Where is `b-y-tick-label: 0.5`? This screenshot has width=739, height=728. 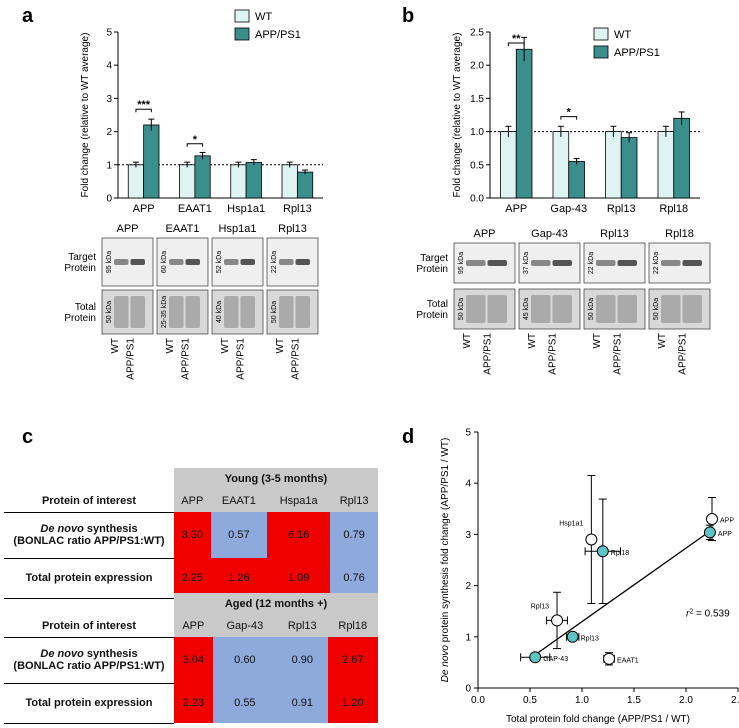
b-y-tick-label: 0.5 is located at coordinates (477, 165).